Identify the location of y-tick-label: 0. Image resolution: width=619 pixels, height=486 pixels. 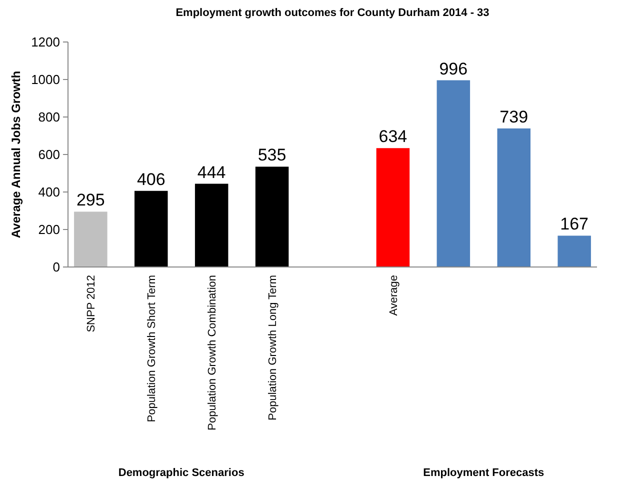
(56, 267).